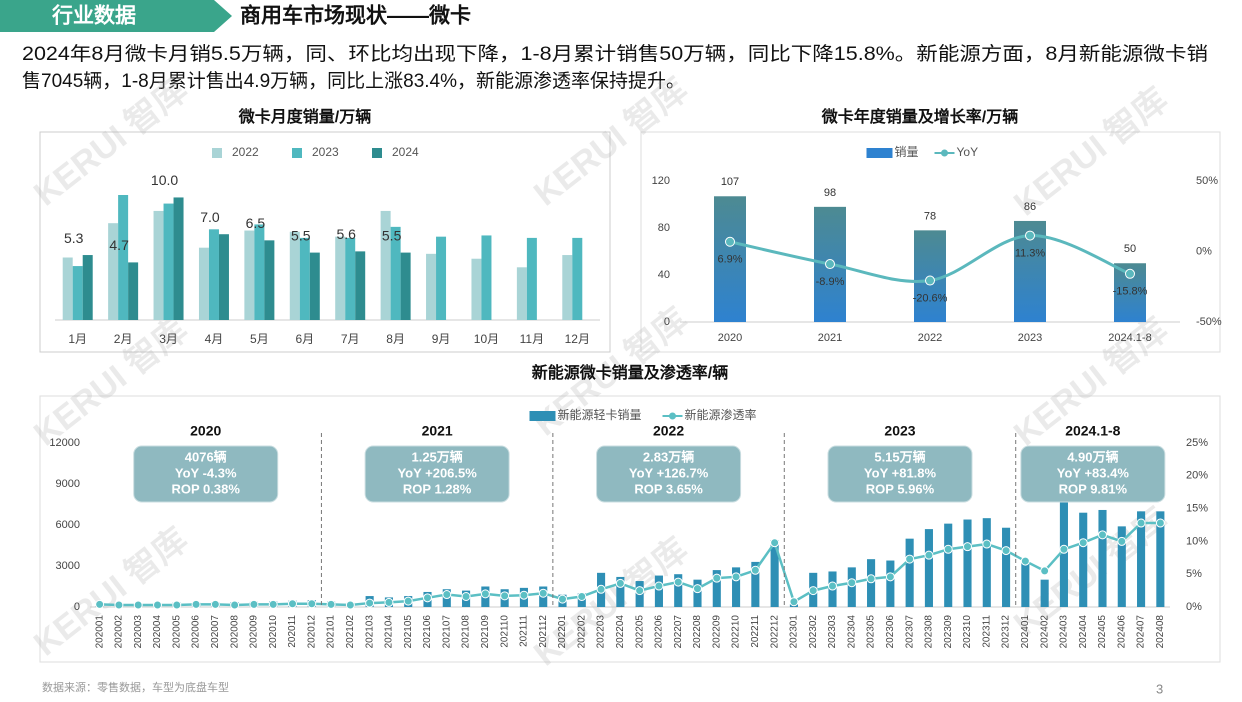  Describe the element at coordinates (630, 372) in the screenshot. I see `chart-title: 新能源微卡销量及渗透率/辆` at that location.